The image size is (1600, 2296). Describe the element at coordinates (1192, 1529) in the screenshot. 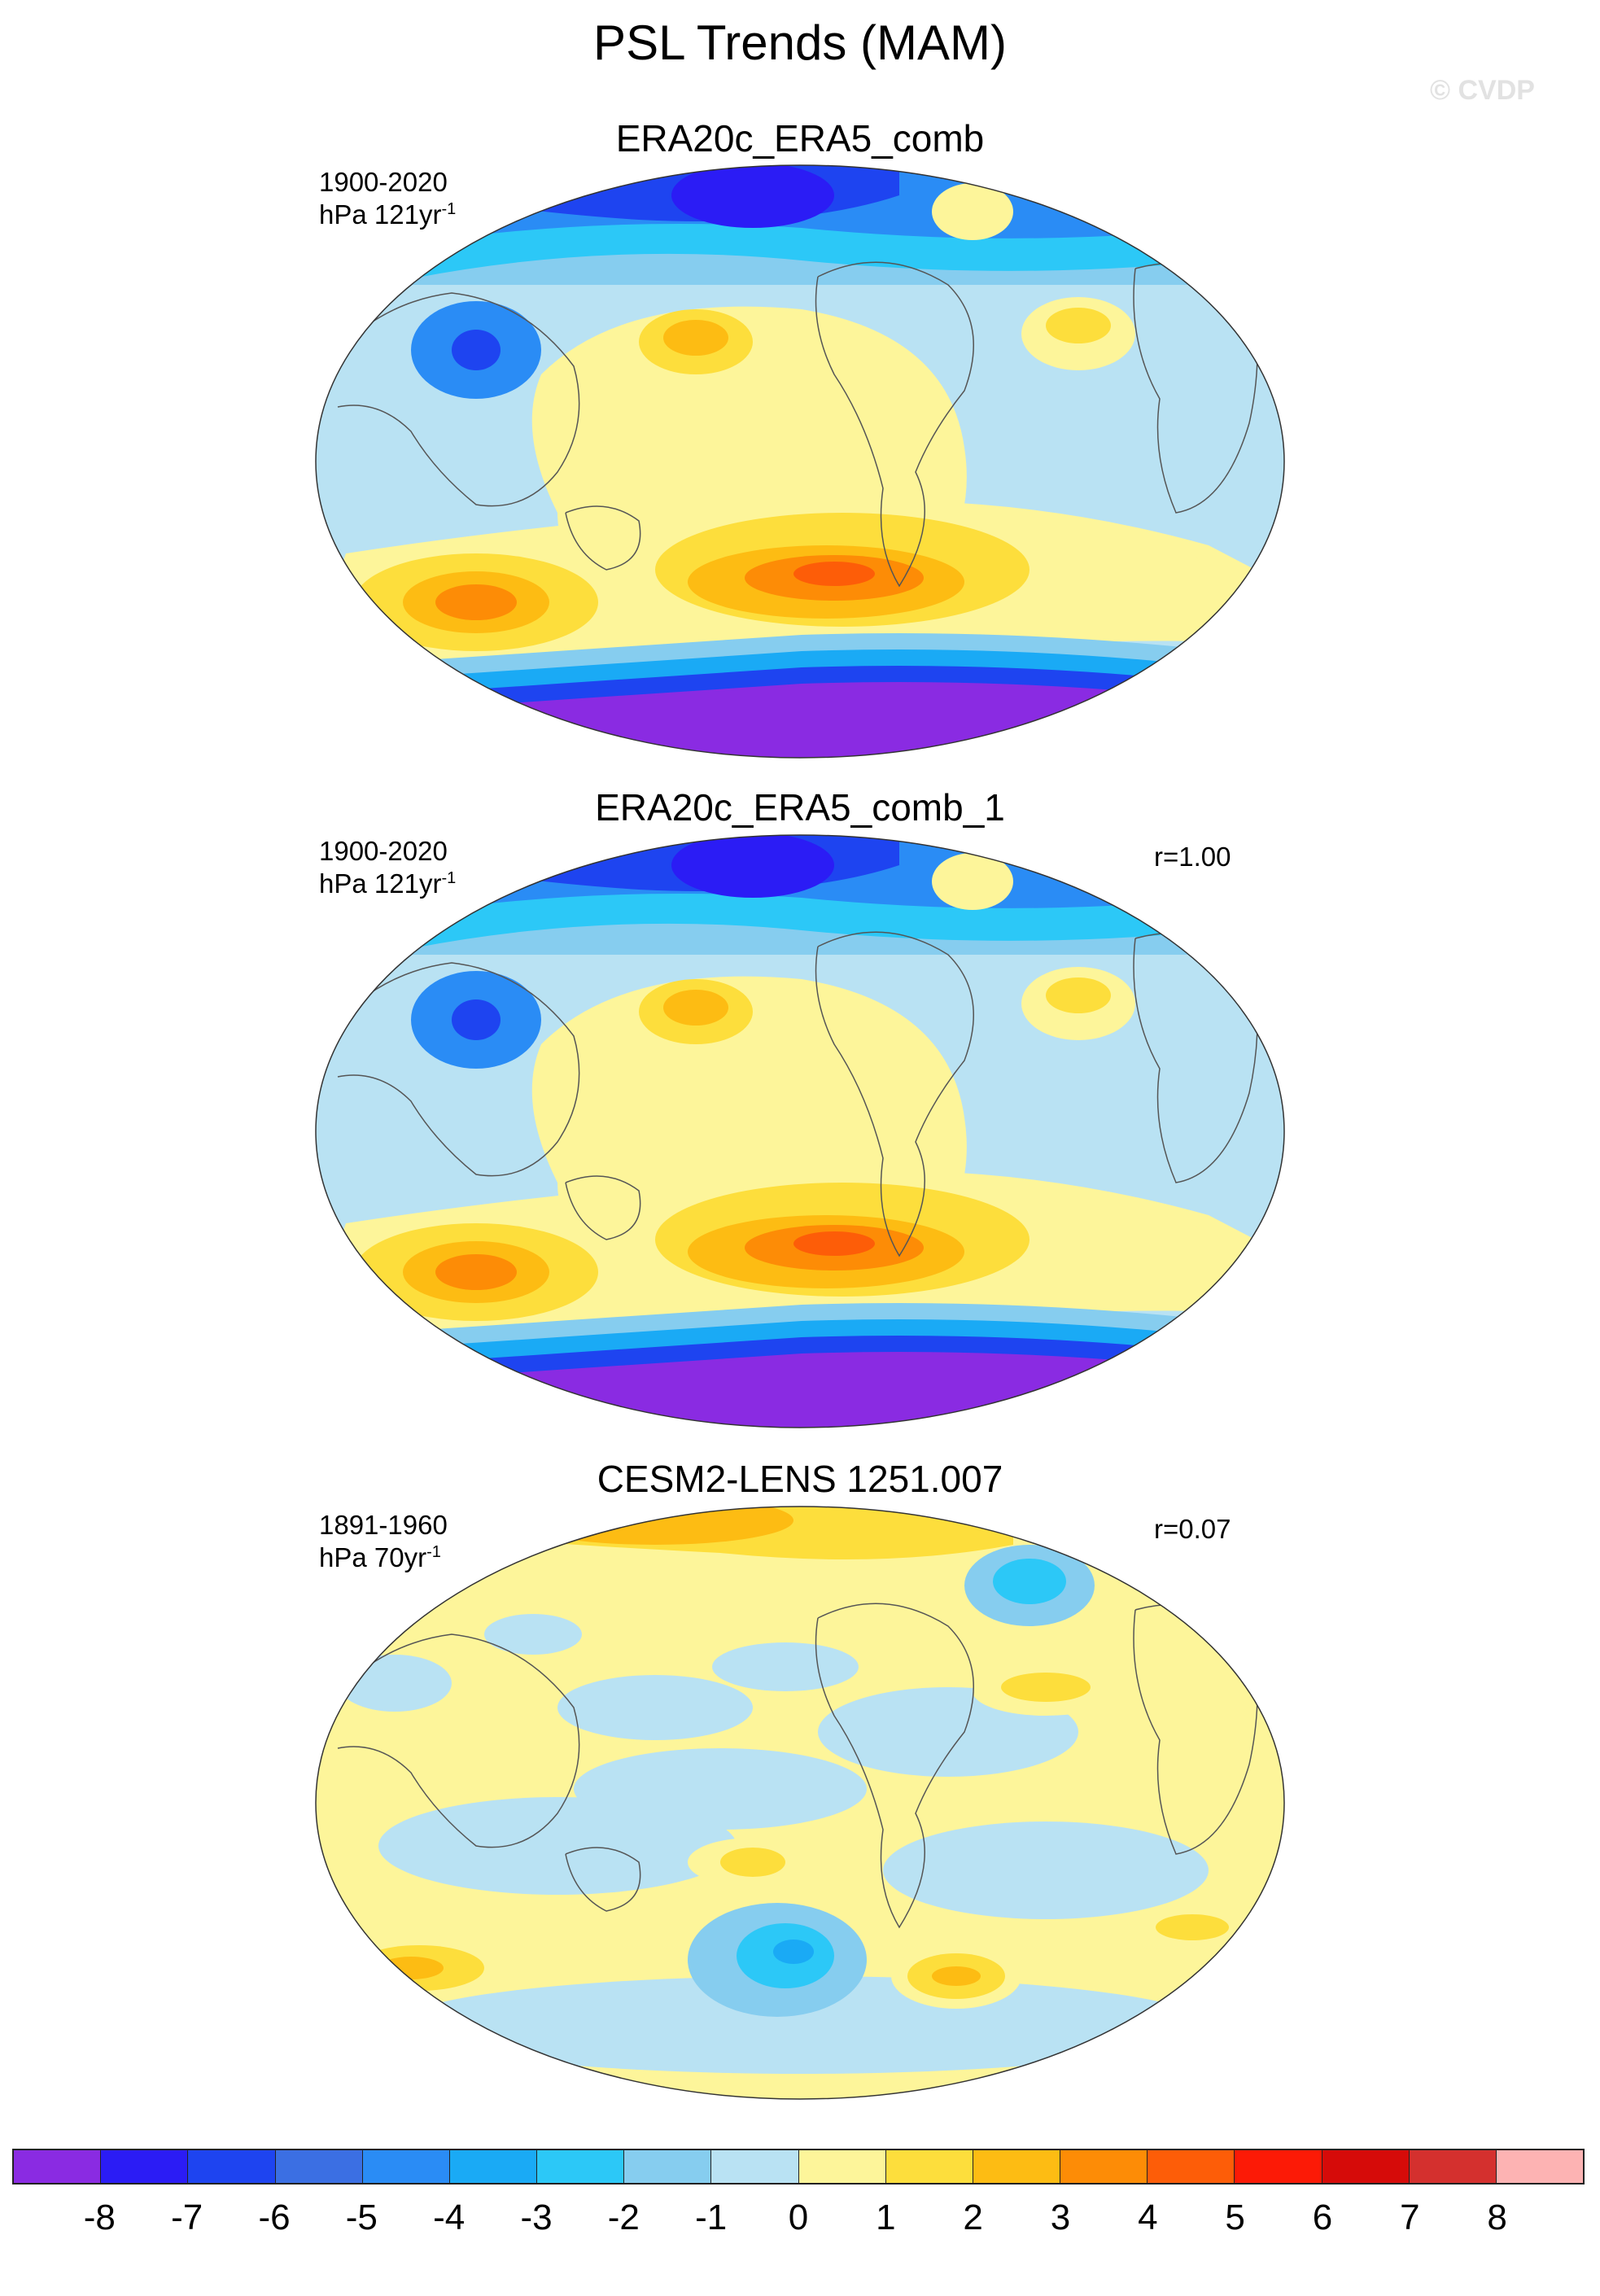

I see `correlation-label: r=0.07` at that location.